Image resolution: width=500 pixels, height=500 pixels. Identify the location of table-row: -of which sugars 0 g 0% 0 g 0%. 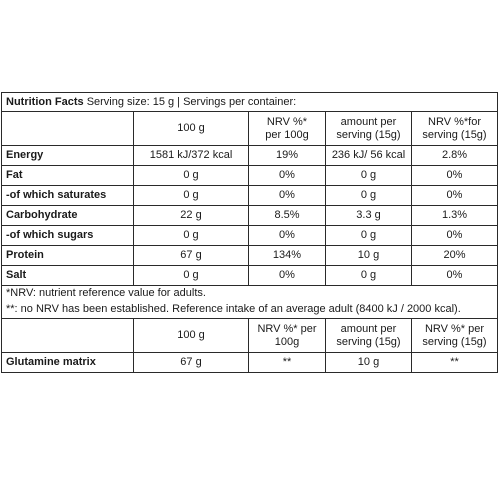
(249, 235).